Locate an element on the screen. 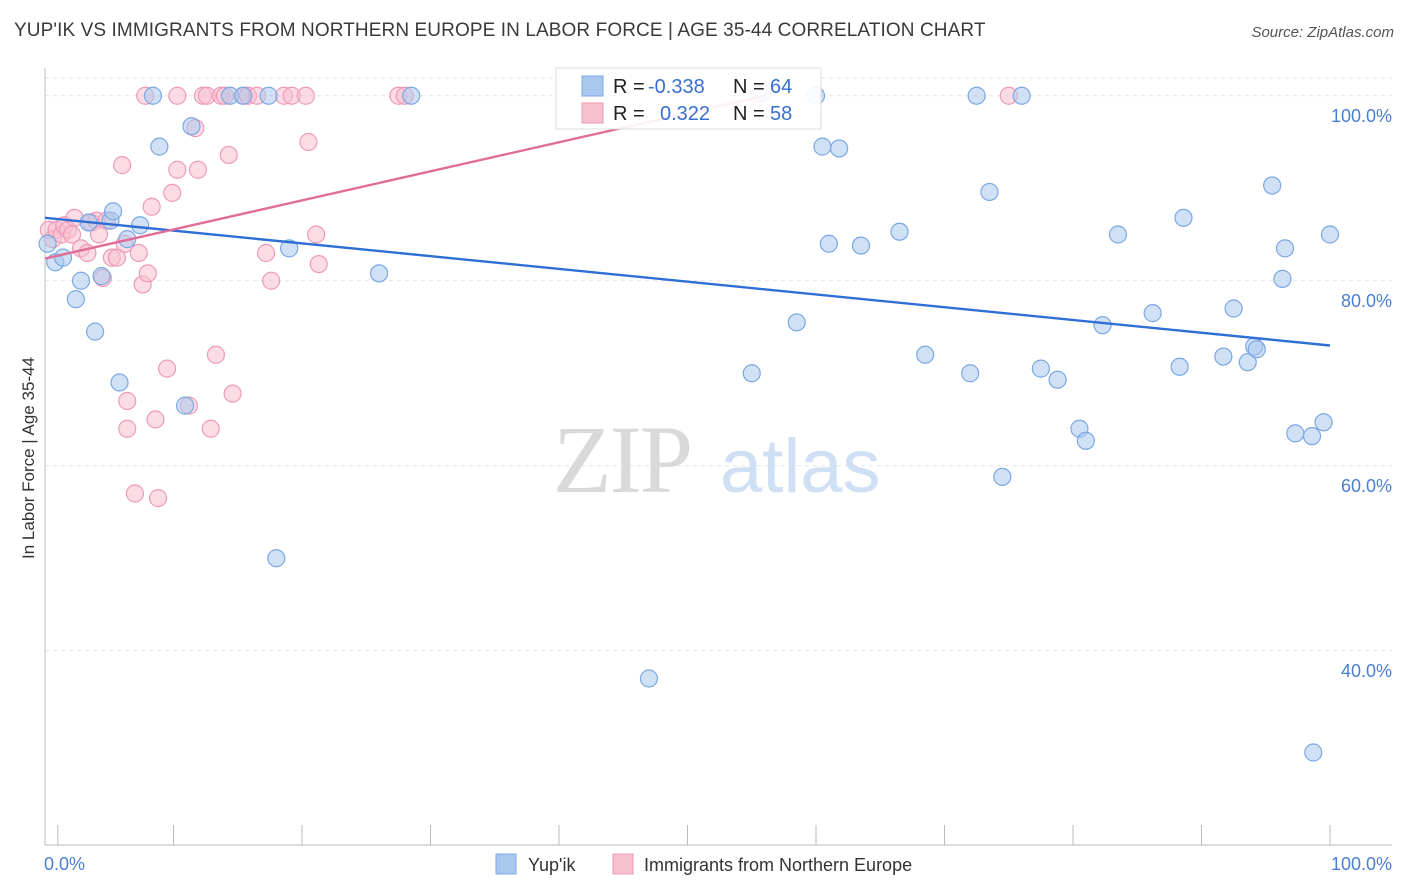 Image resolution: width=1406 pixels, height=892 pixels. stats-blue-n-label: N = is located at coordinates (749, 87).